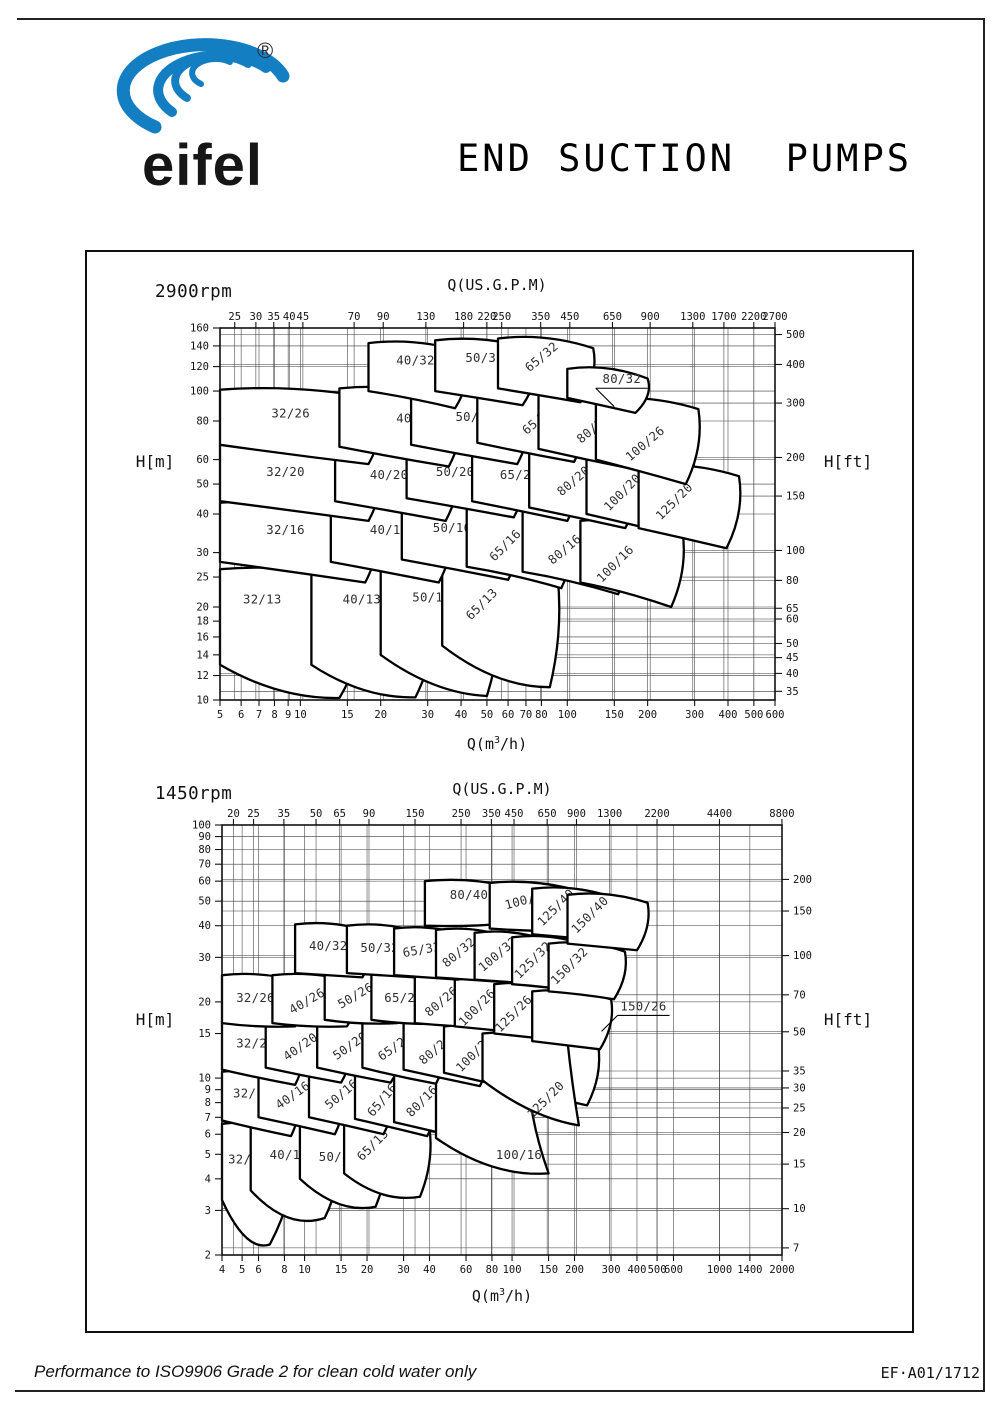  Describe the element at coordinates (792, 674) in the screenshot. I see `y-right-tick-label: 40` at that location.